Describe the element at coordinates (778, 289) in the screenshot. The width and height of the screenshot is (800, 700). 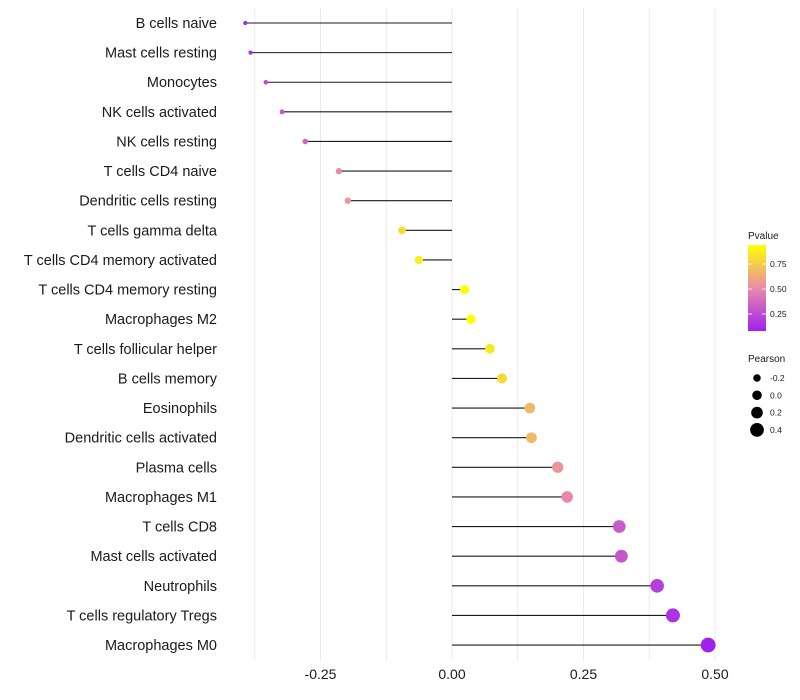
I see `colorbar-tick-label: 0.50` at that location.